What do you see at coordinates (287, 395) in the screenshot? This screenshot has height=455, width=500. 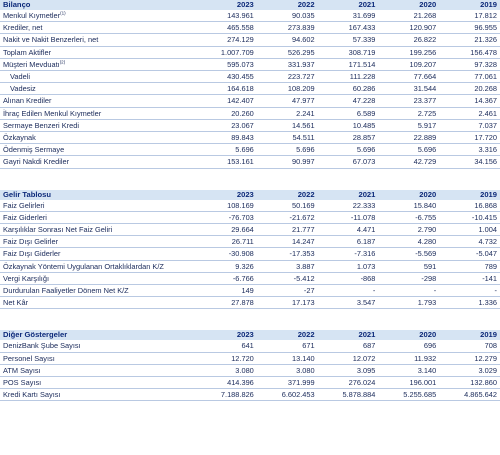 I see `cell-value: 6.602.453` at bounding box center [287, 395].